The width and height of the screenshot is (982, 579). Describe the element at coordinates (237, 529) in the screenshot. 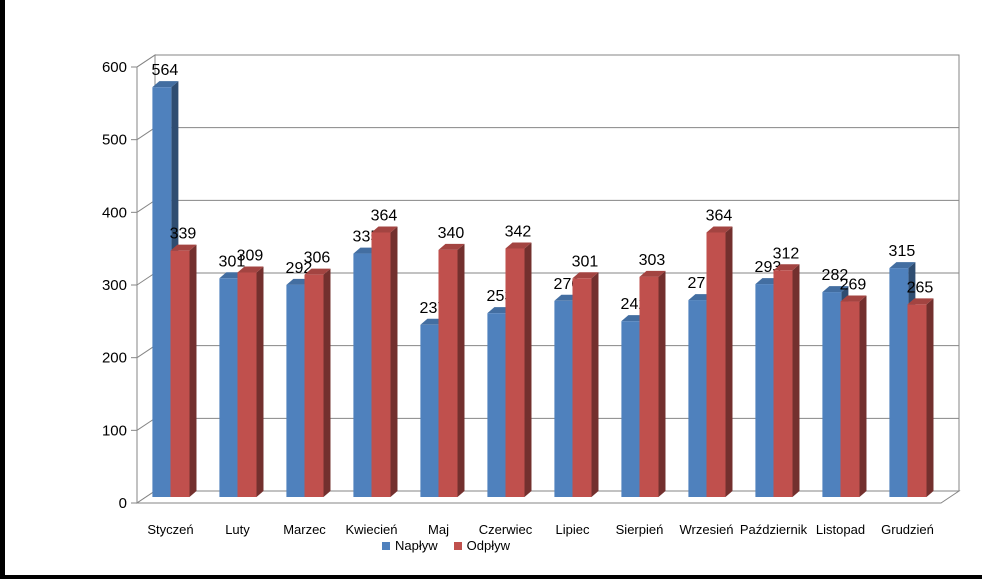

I see `x-tick-label: Luty` at that location.